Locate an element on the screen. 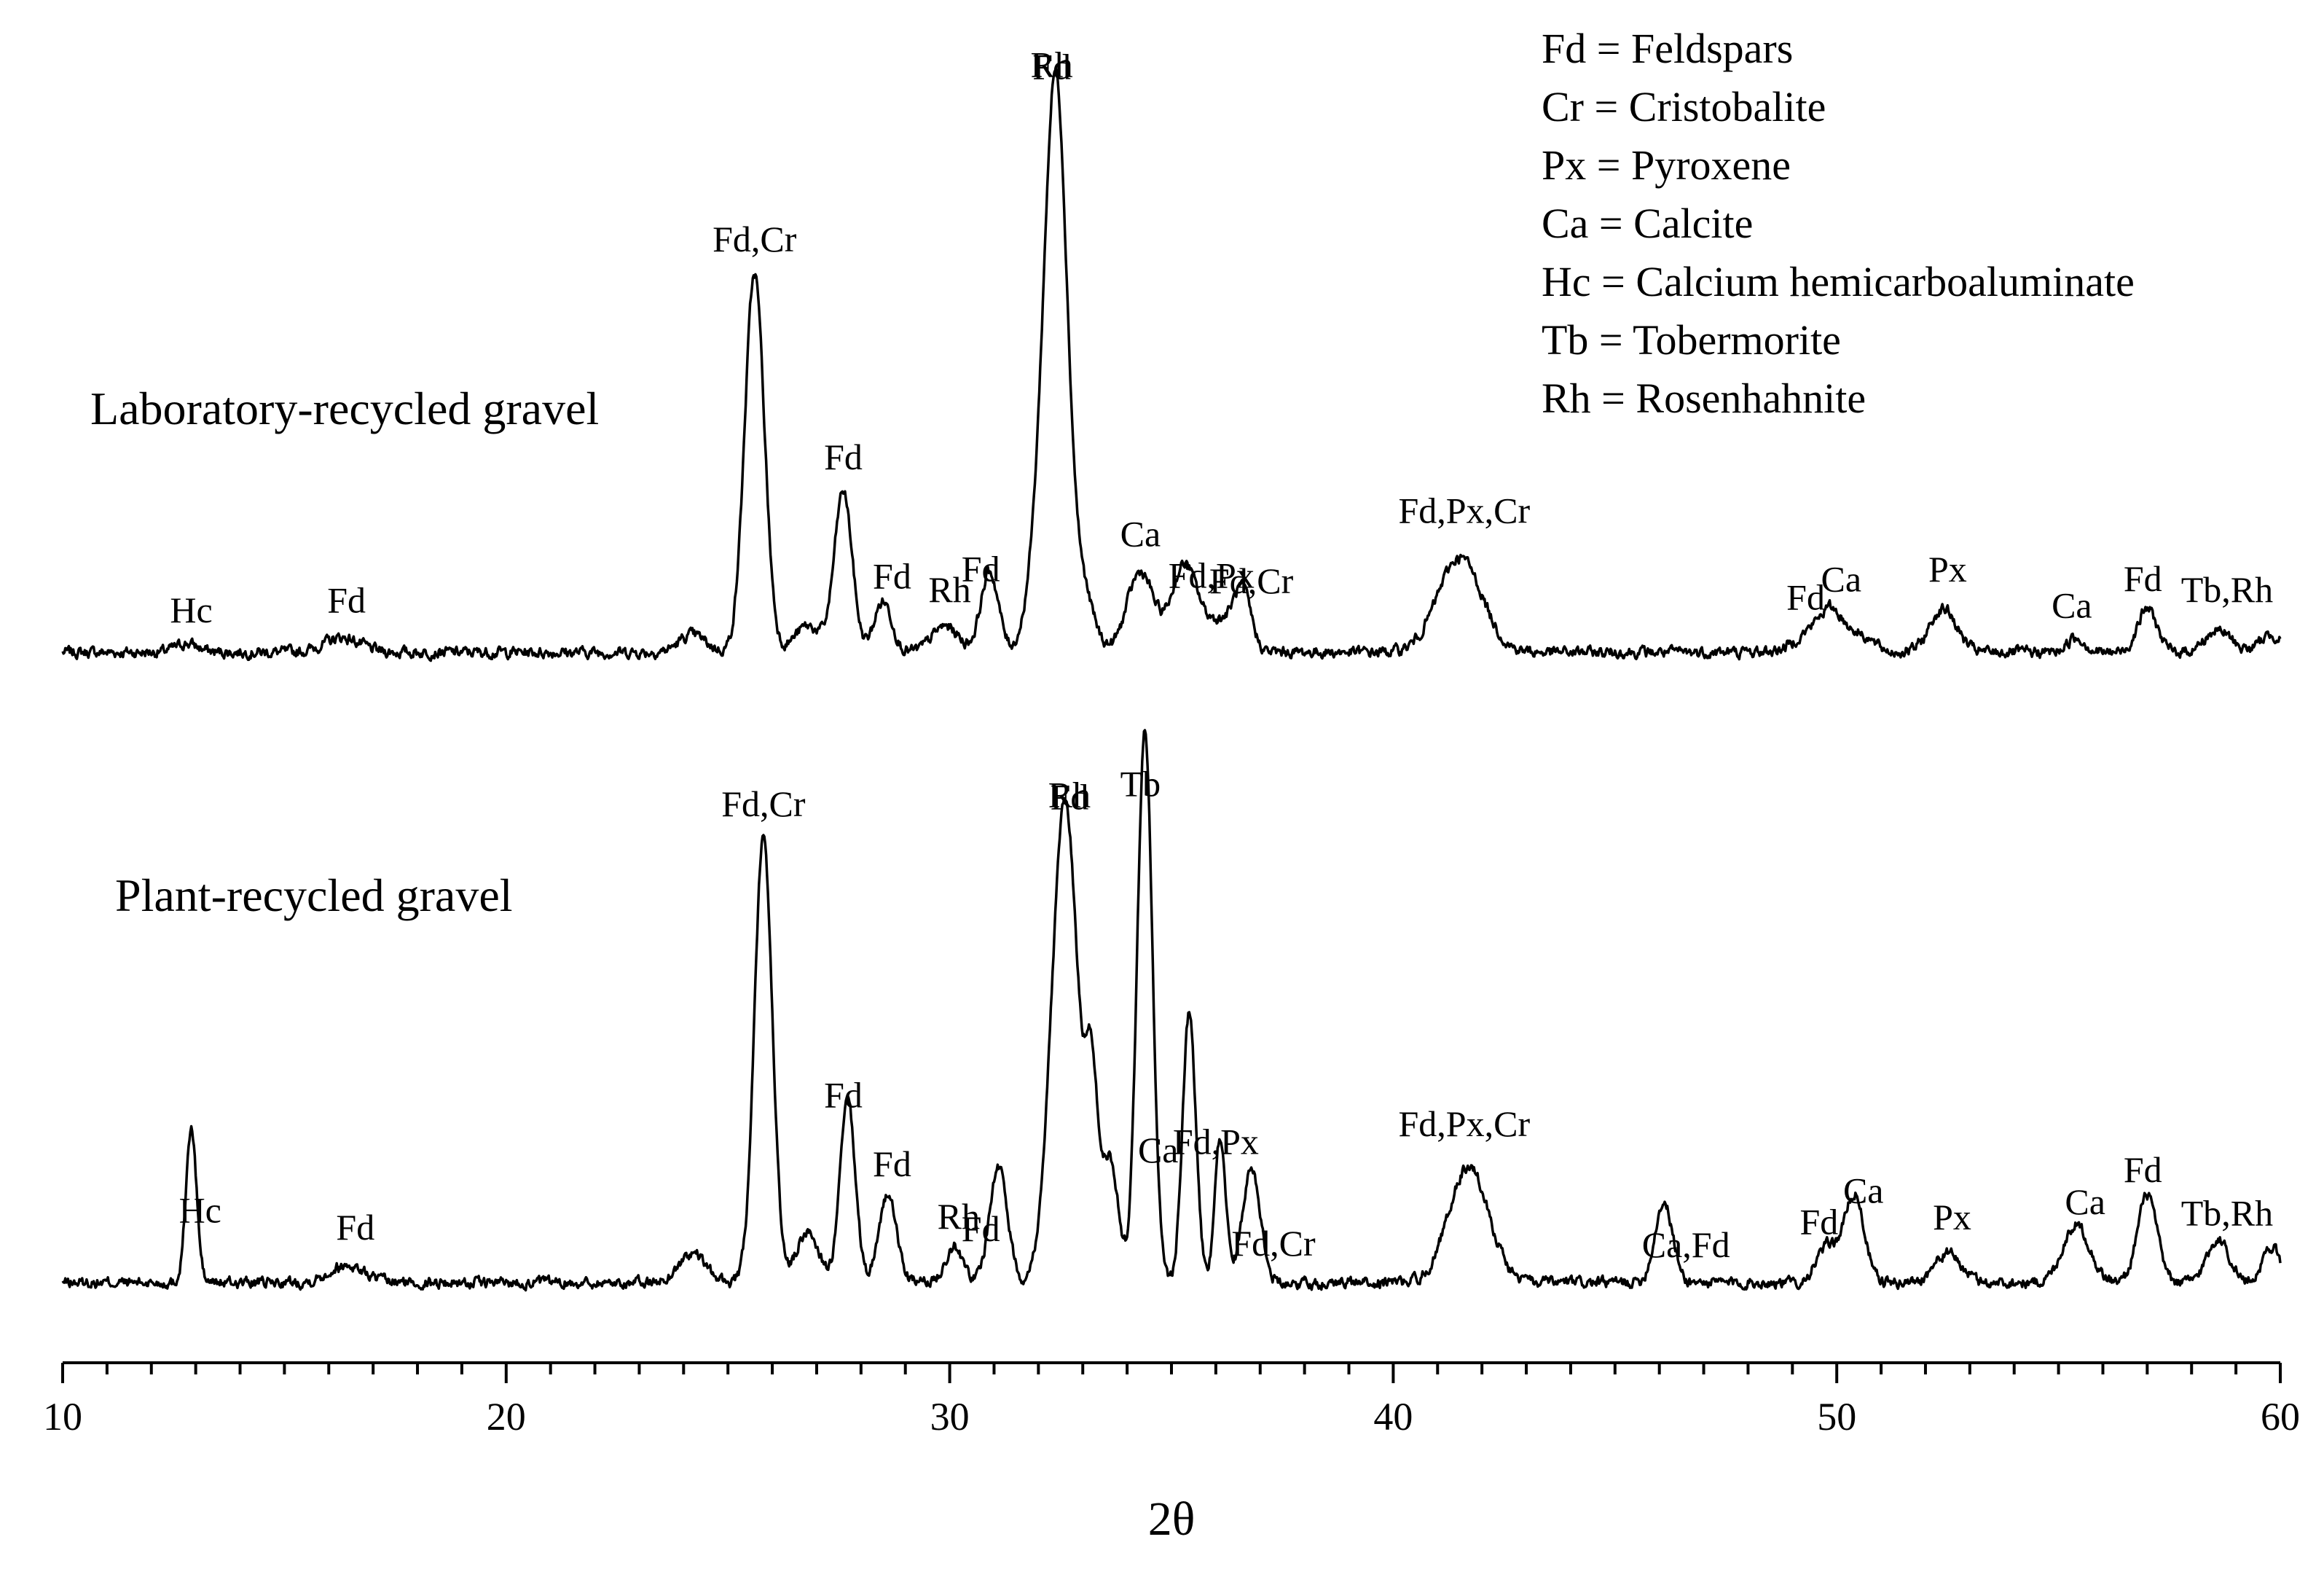 The width and height of the screenshot is (2324, 1569). legend-entry: Px = Pyroxene is located at coordinates (1666, 165).